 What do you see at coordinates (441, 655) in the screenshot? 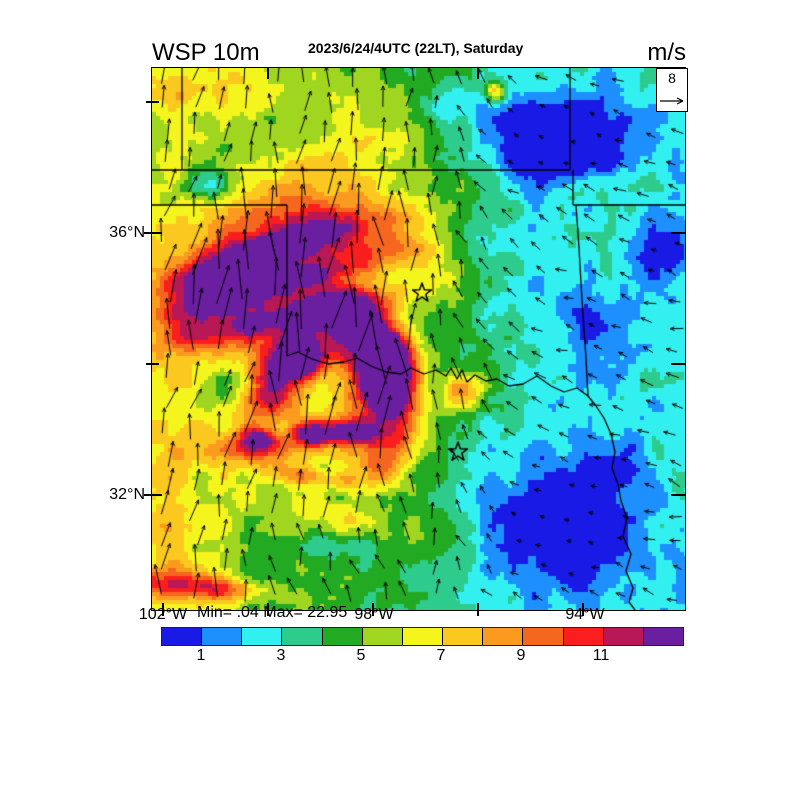
I see `colorbar-tick: 7` at bounding box center [441, 655].